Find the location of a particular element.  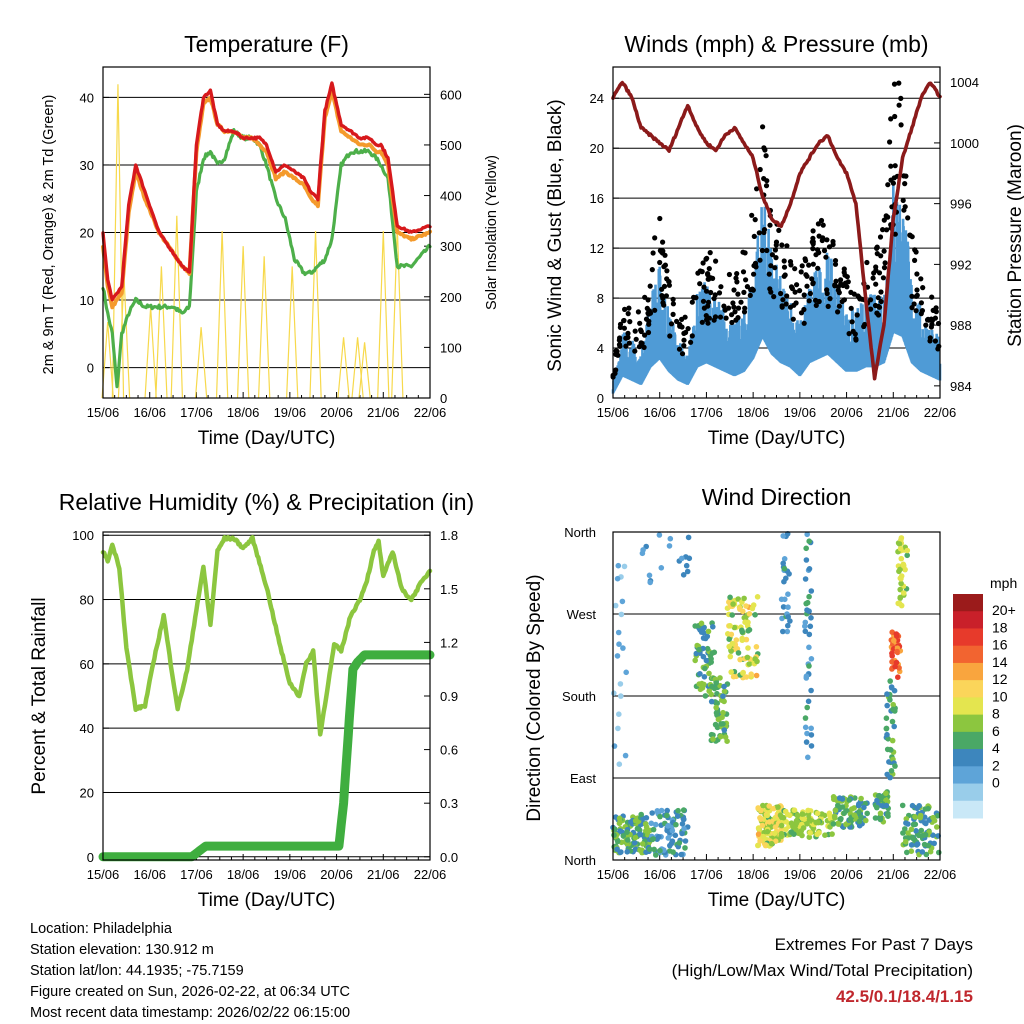

x-tick-label: 16/06 is located at coordinates (659, 874).